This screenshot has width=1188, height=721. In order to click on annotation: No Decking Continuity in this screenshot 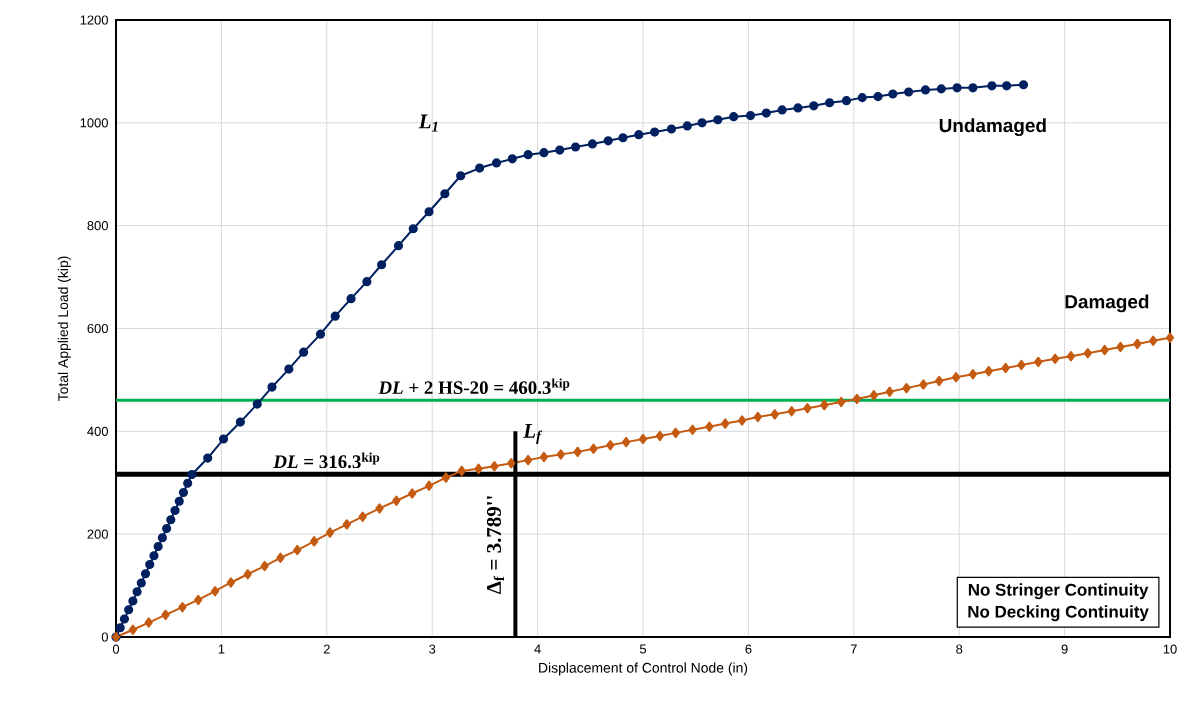, I will do `click(1058, 613)`.